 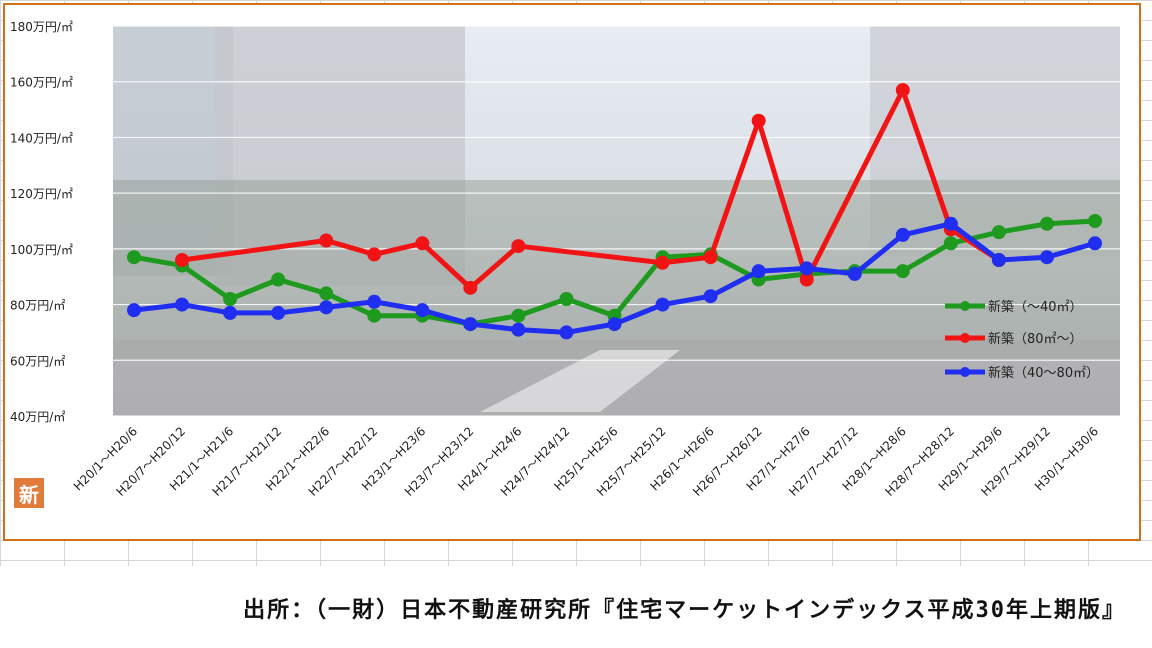 I want to click on y-tick-label: 120万円/㎡, so click(x=41, y=194).